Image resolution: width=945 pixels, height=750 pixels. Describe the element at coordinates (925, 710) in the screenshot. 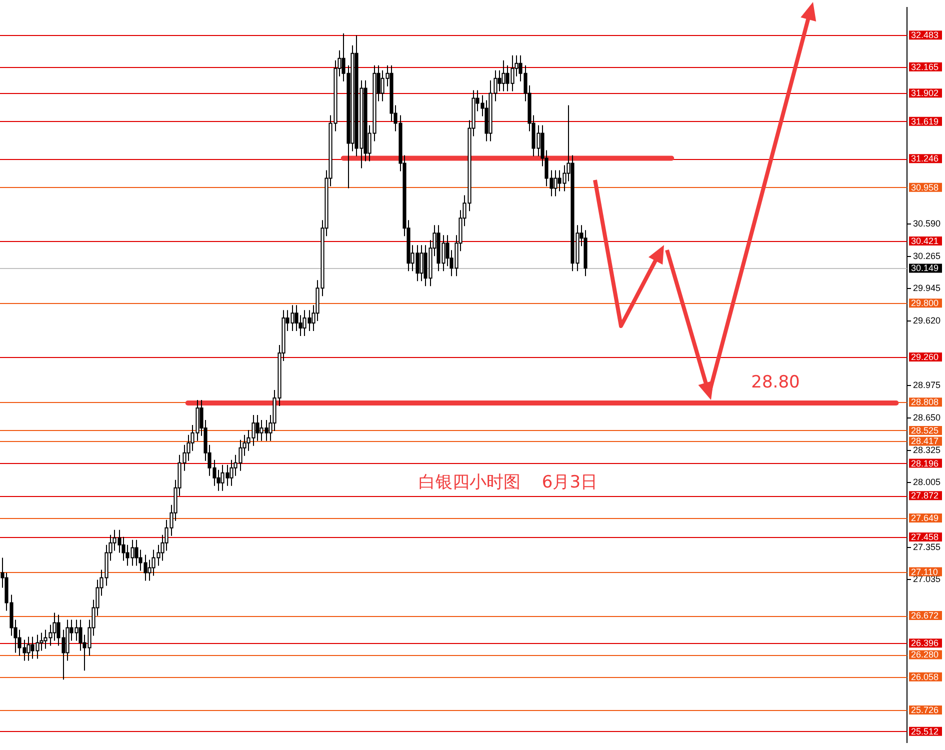

I see `ref-line-label: 25.726` at that location.